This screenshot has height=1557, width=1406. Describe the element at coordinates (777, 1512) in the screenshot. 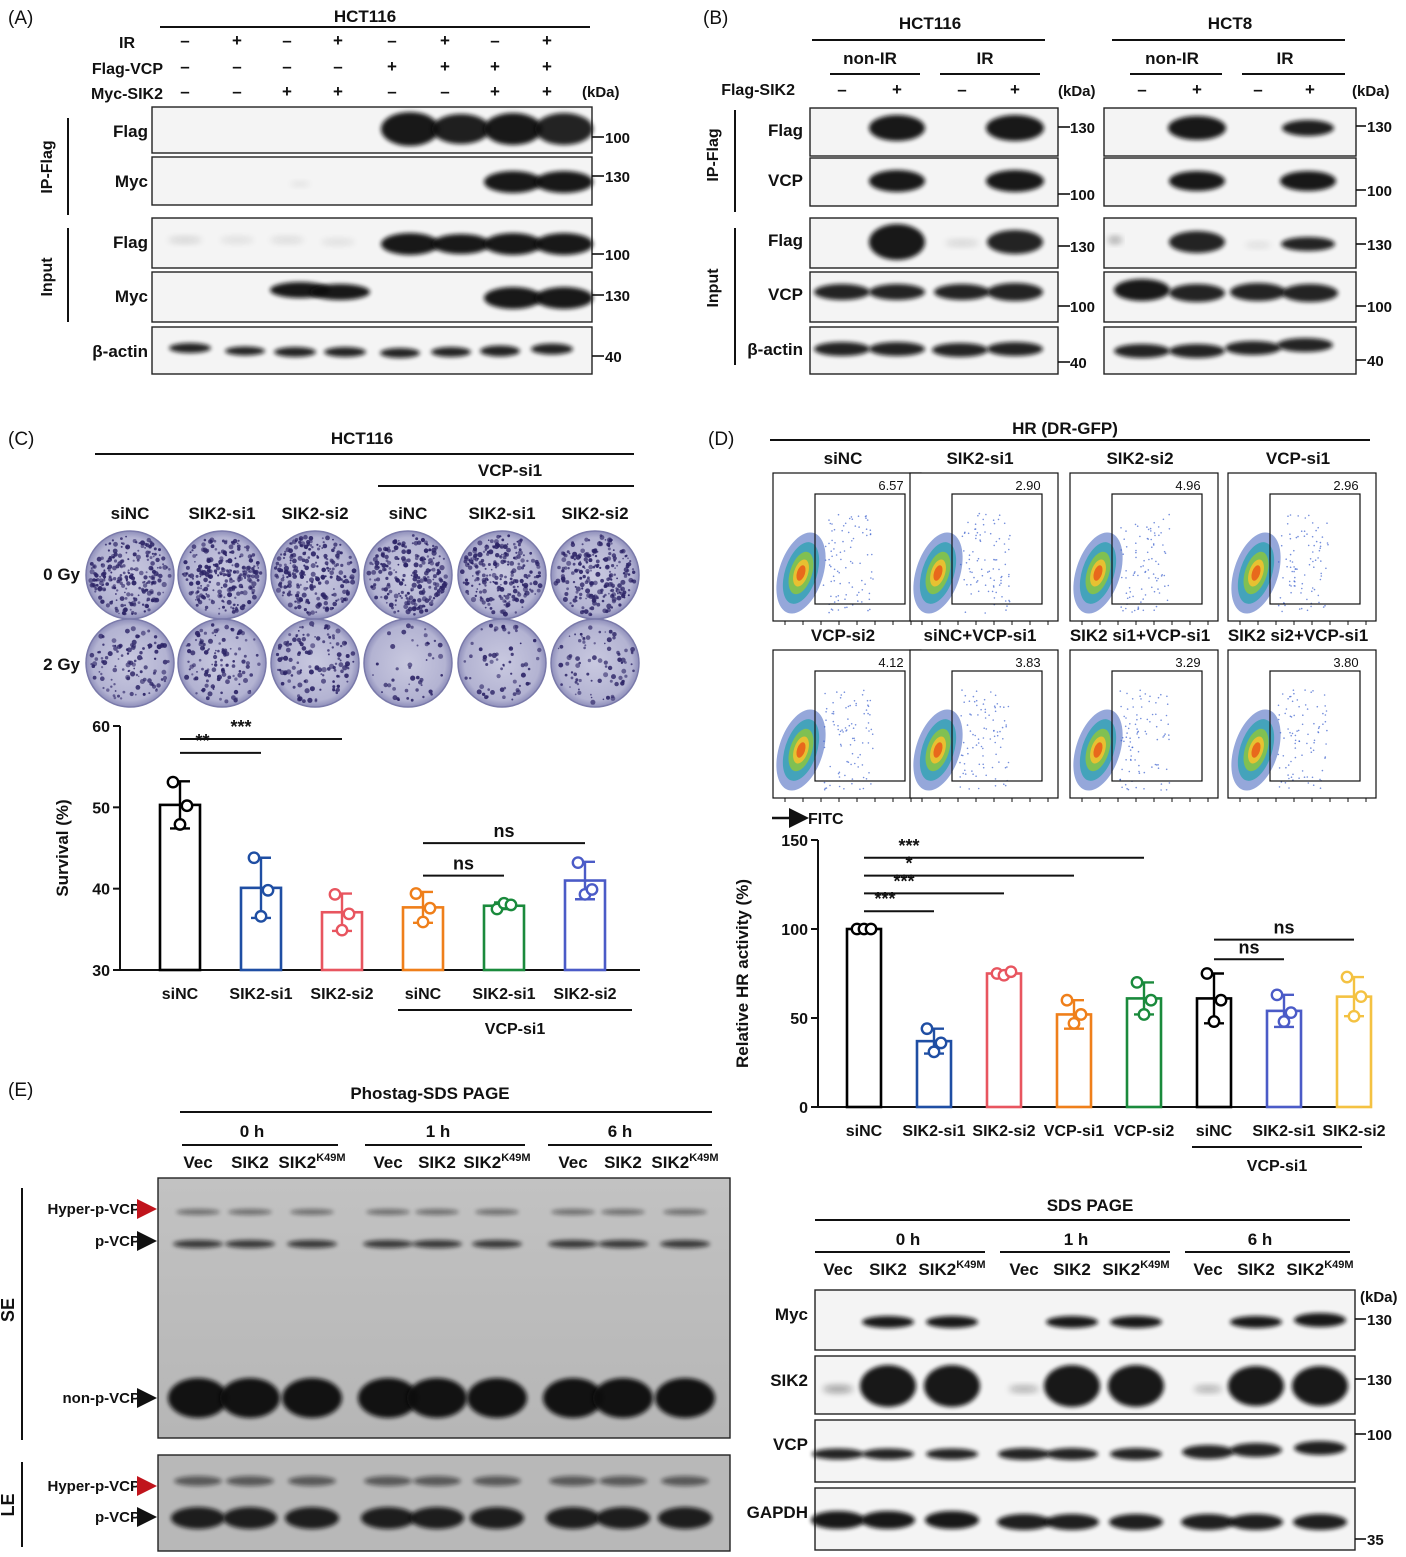

I see `panel-e-sds-blot-label: GAPDH` at that location.